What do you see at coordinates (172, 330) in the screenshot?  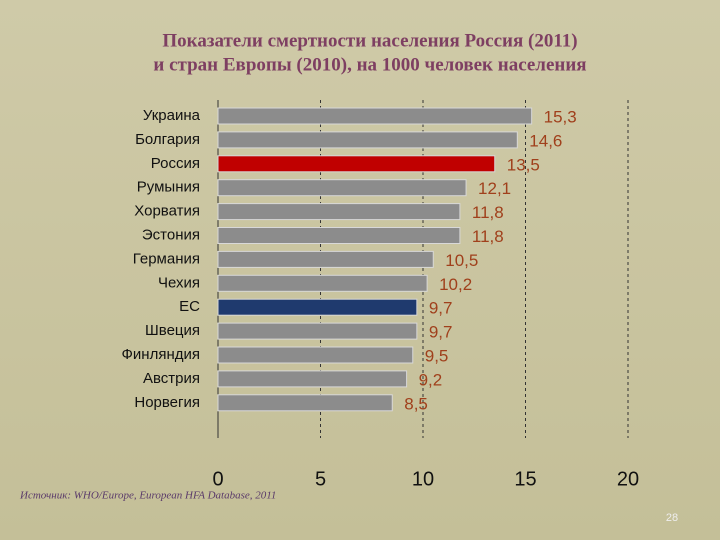 I see `y-tick-label: Швеция` at bounding box center [172, 330].